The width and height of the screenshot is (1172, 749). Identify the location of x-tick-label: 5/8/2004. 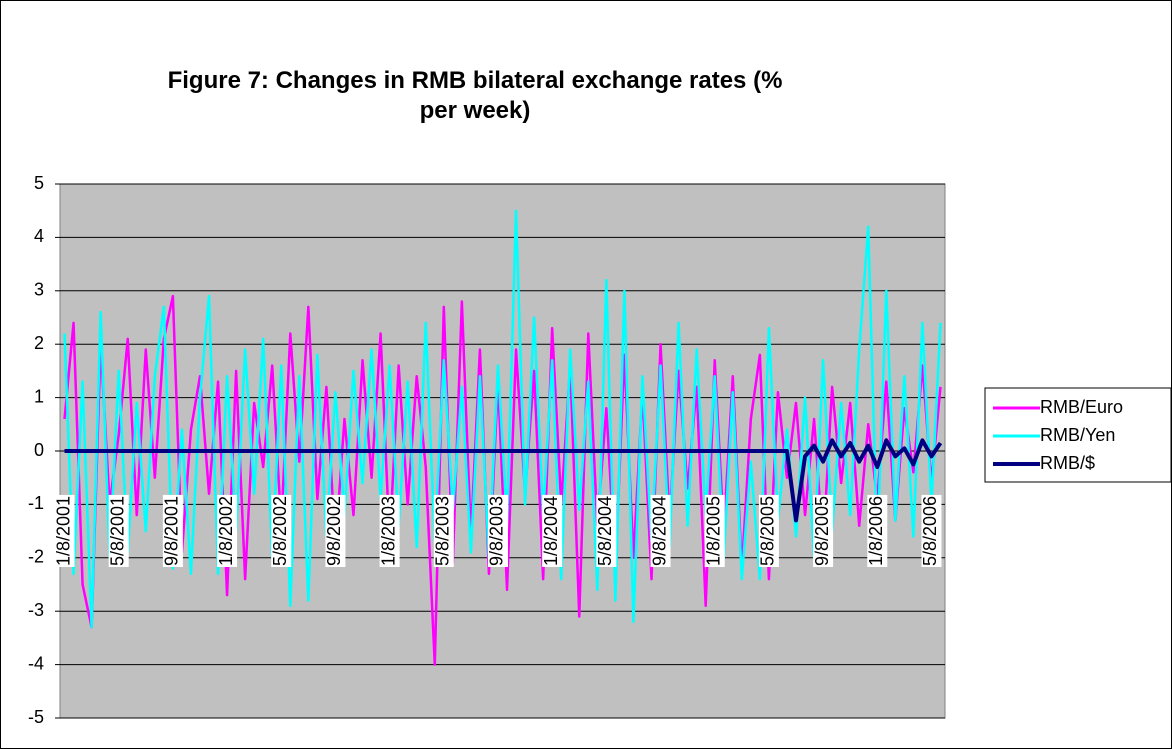
(605, 531).